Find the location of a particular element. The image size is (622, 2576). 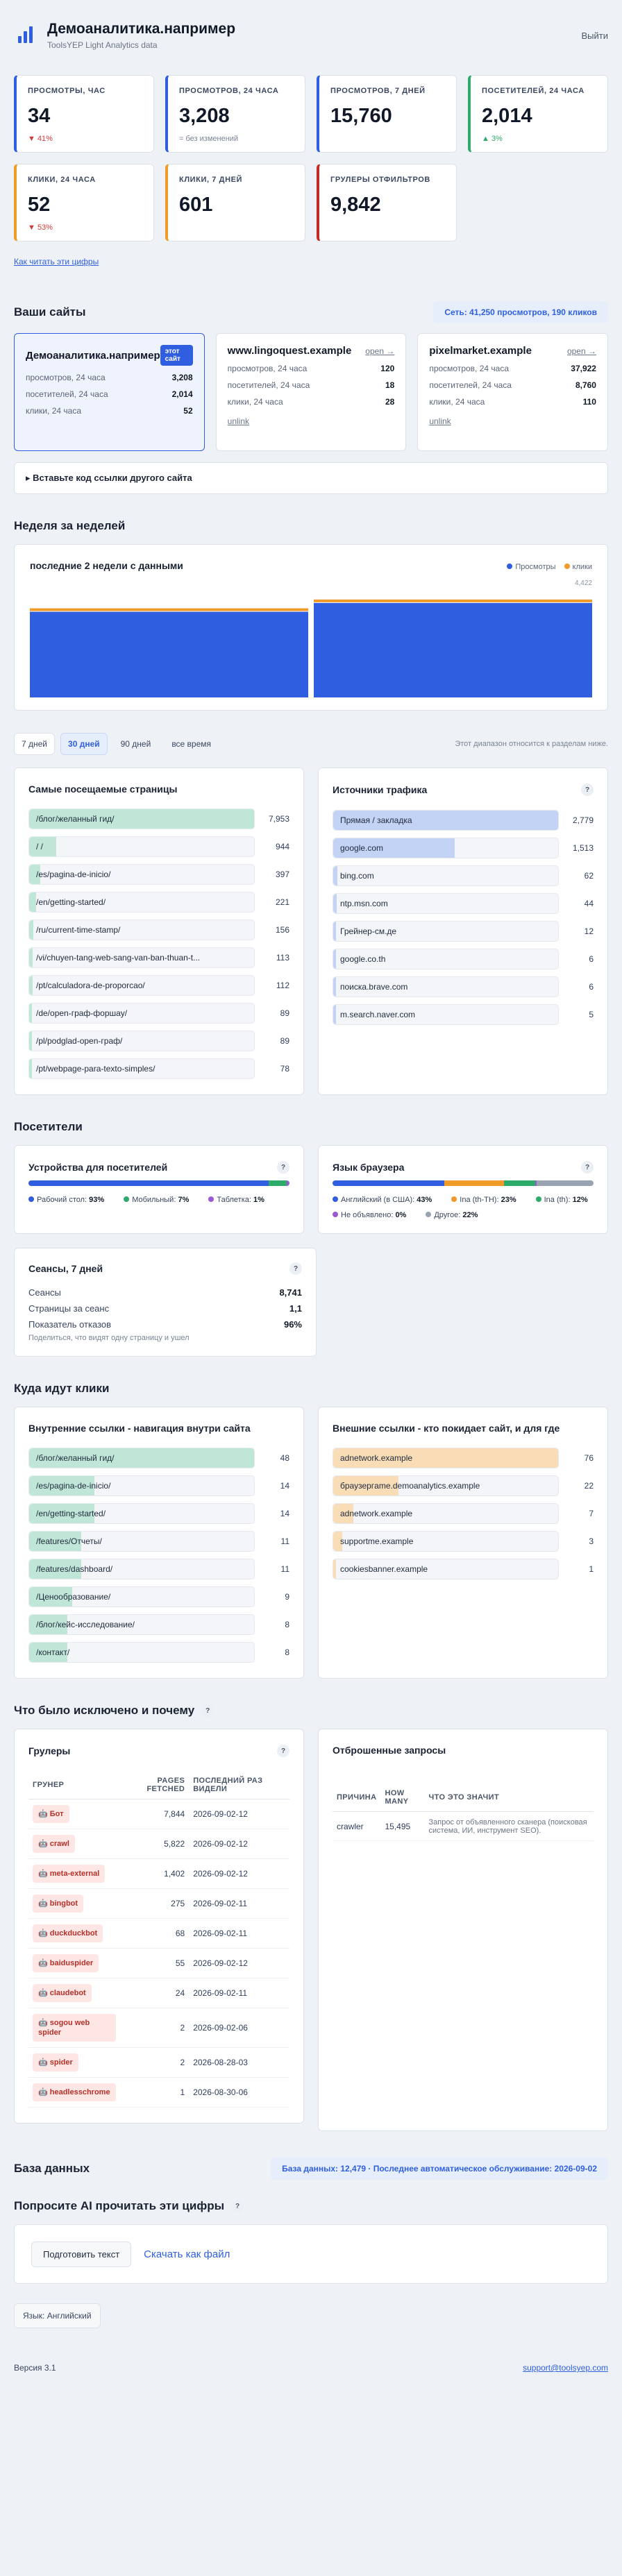

kpi-value: 601 is located at coordinates (196, 205).